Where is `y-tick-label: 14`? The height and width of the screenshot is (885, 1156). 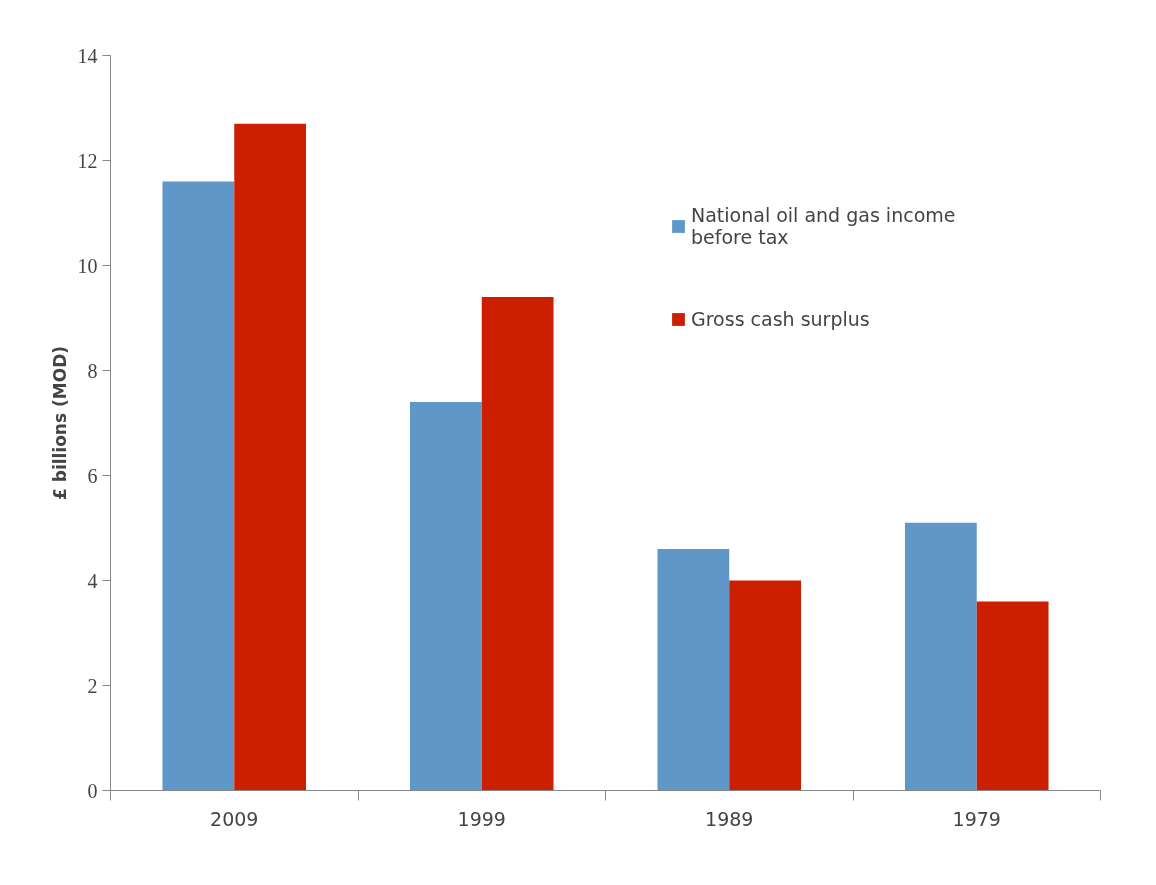
y-tick-label: 14 is located at coordinates (87, 55).